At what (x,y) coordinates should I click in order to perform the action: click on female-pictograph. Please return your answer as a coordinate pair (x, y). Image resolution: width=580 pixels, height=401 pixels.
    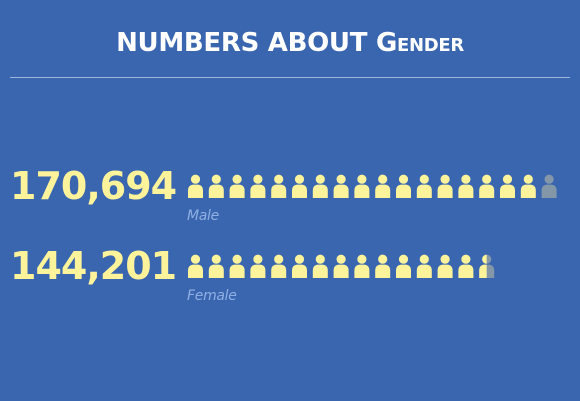
    Looking at the image, I should click on (341, 266).